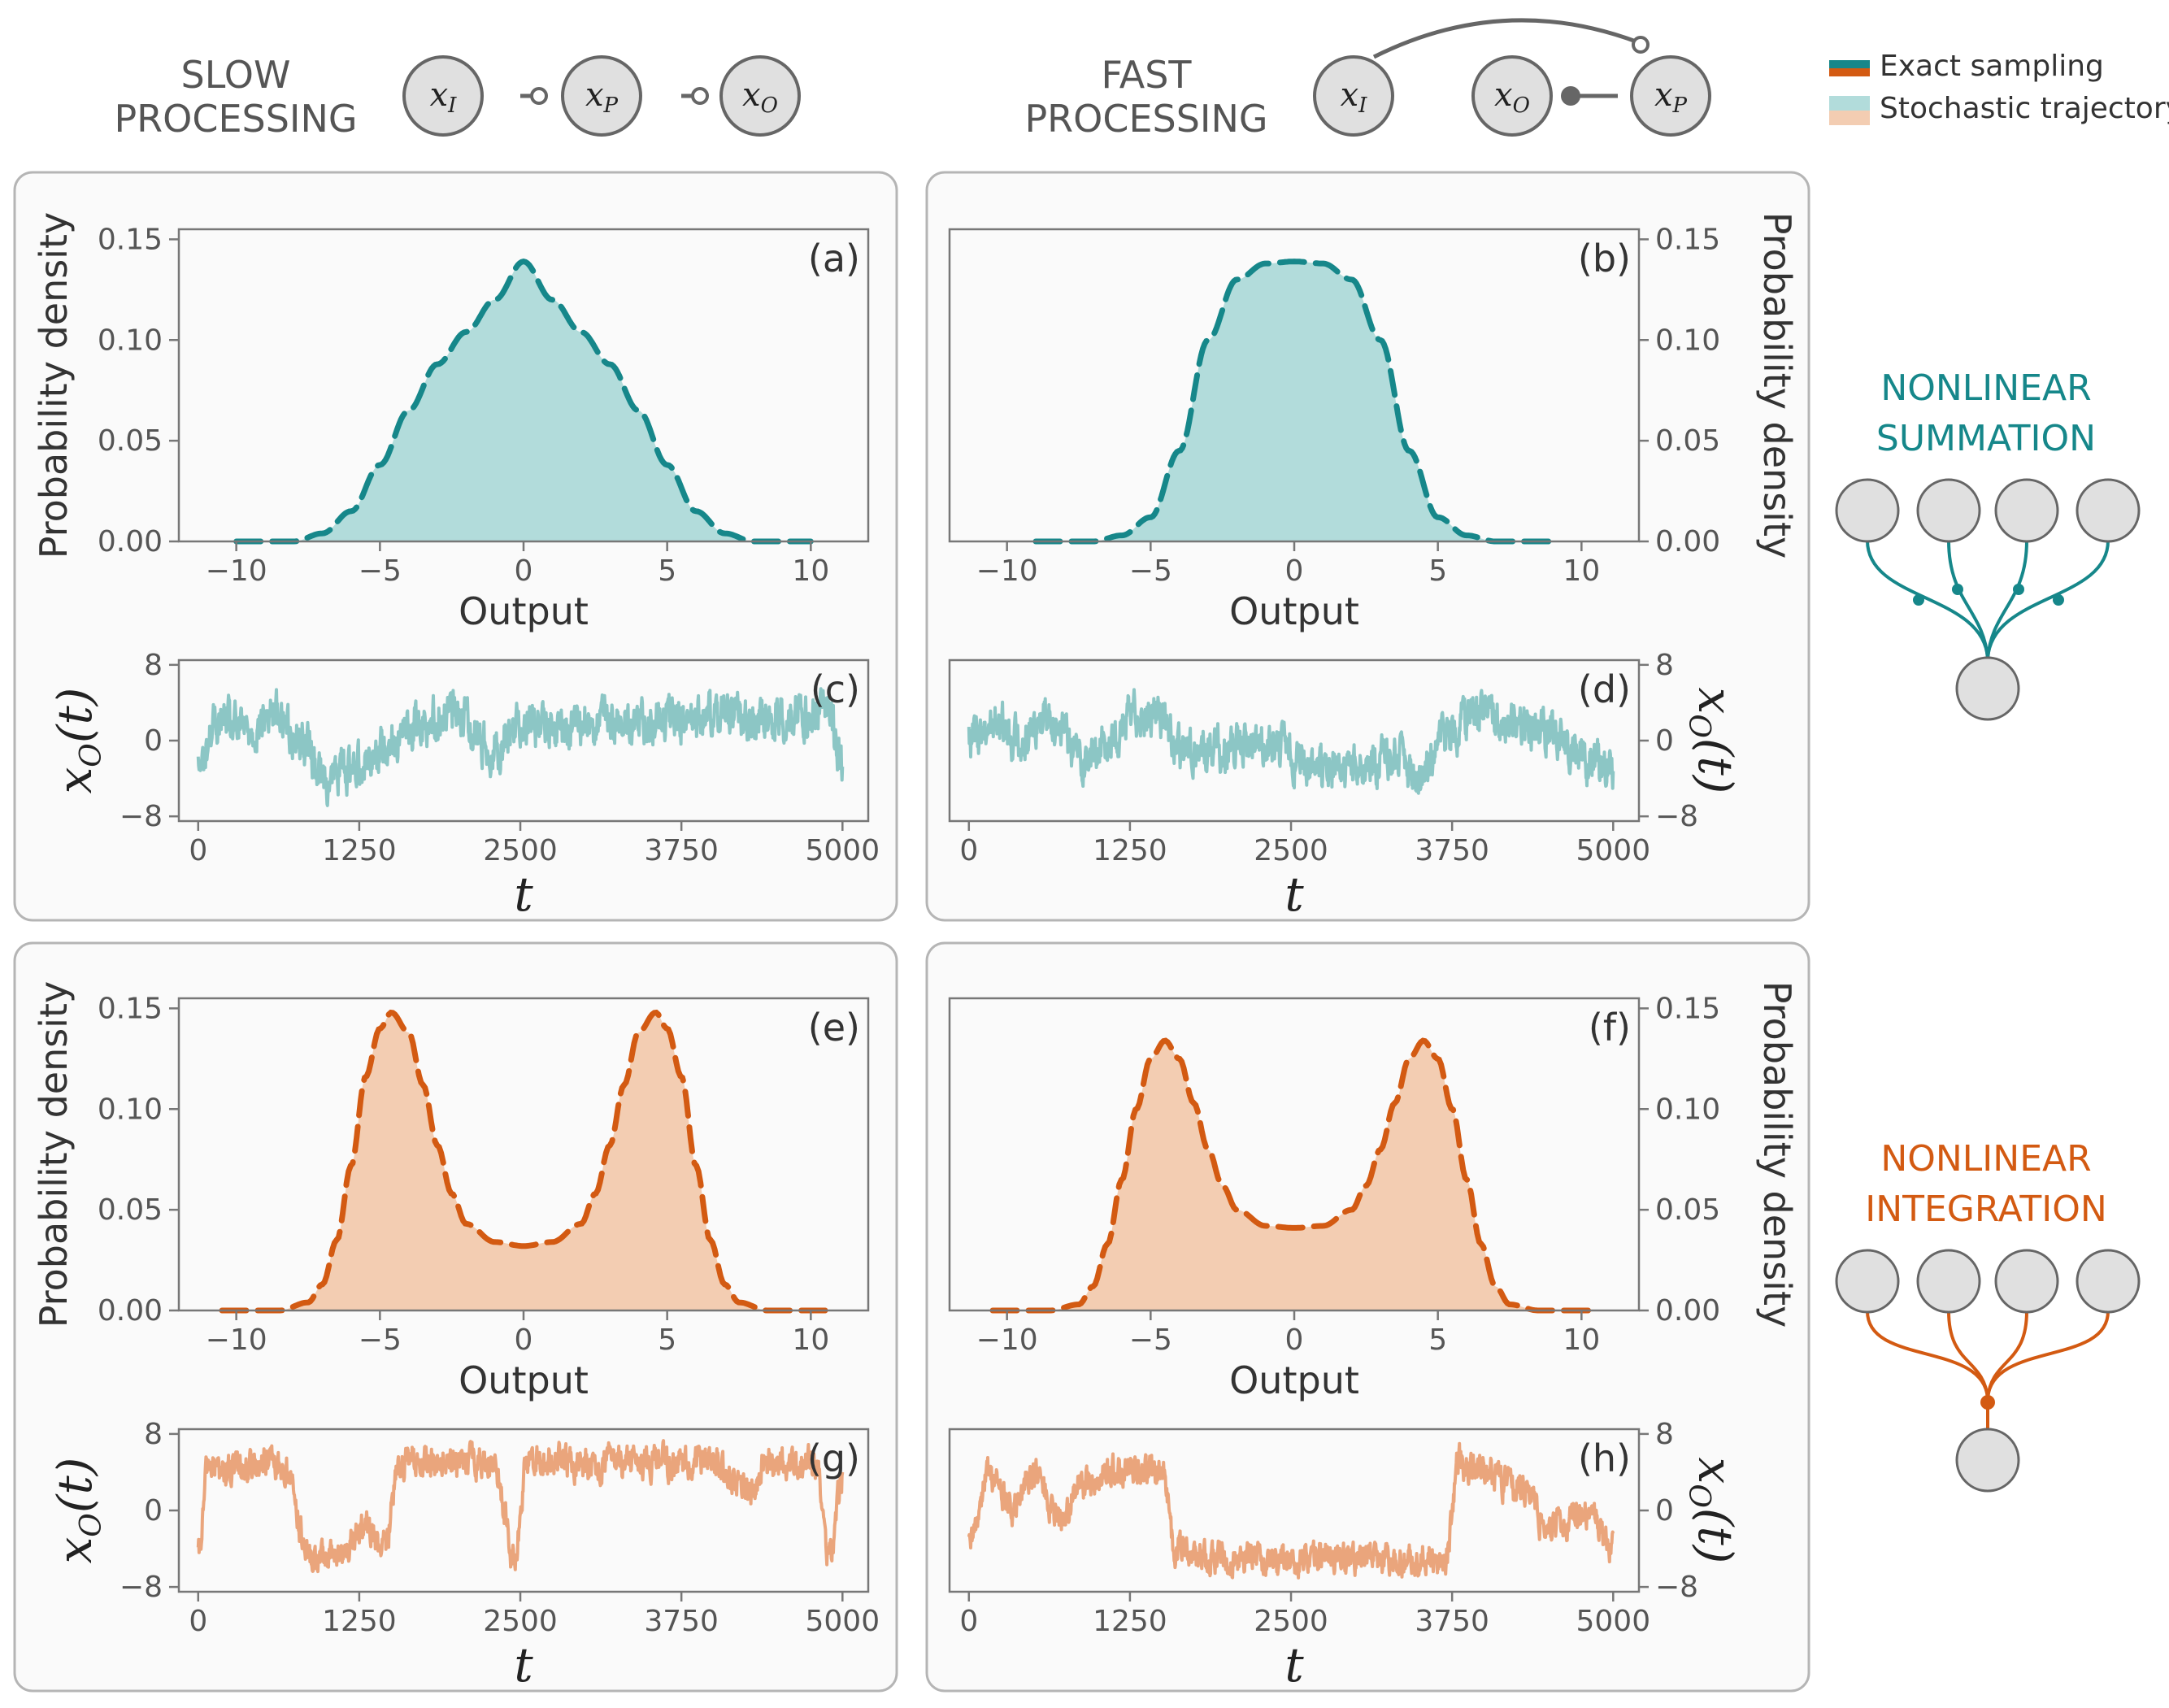 The height and width of the screenshot is (1708, 2169). I want to click on output-node, so click(1988, 689).